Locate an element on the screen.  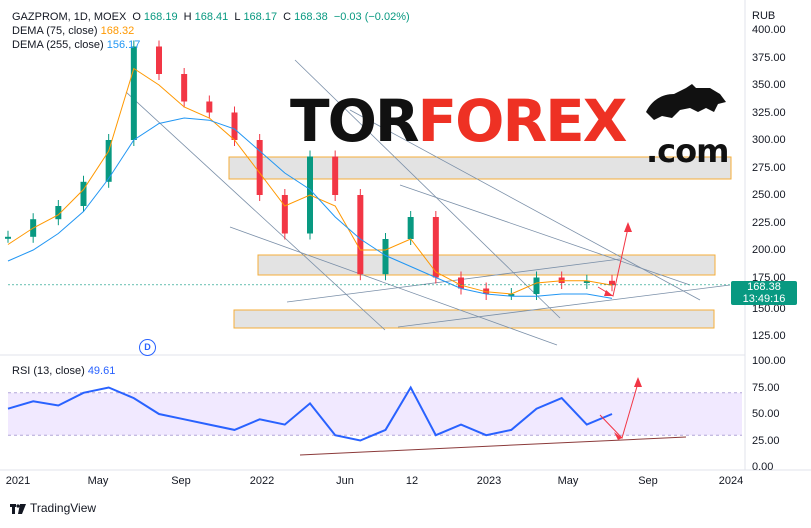
rsi-line is located at coordinates (310, 413).